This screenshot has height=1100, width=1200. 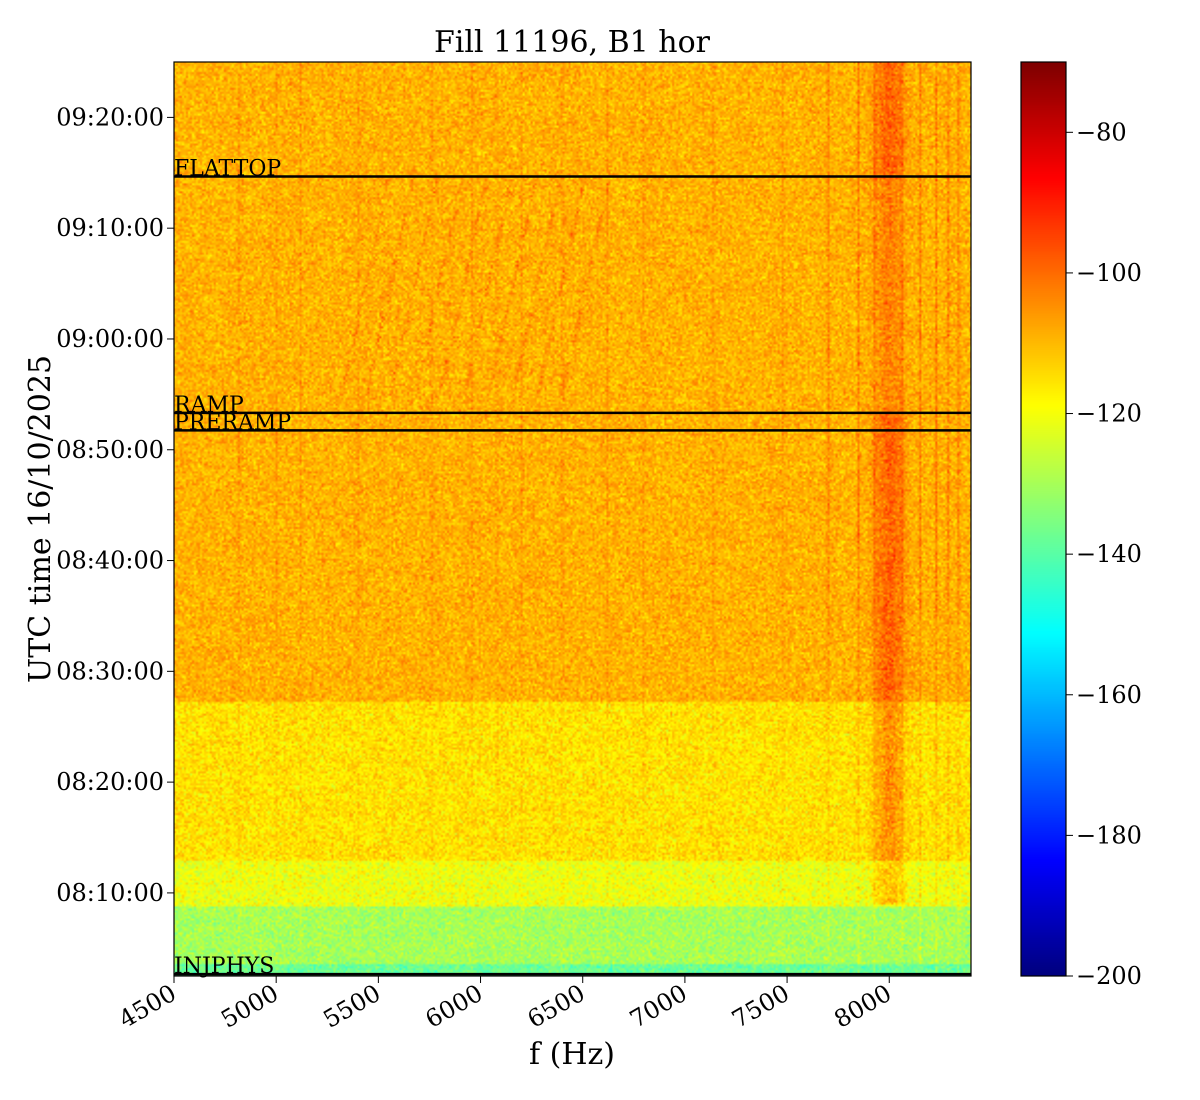 What do you see at coordinates (658, 1006) in the screenshot?
I see `x-tick-label: 7000` at bounding box center [658, 1006].